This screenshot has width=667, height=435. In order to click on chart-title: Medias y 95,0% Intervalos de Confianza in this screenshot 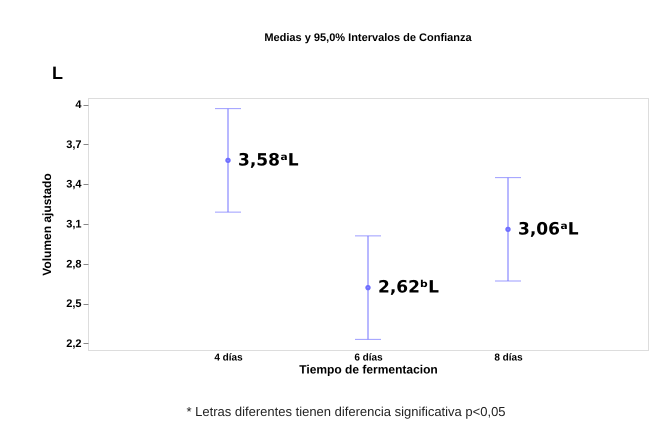, I will do `click(368, 38)`.